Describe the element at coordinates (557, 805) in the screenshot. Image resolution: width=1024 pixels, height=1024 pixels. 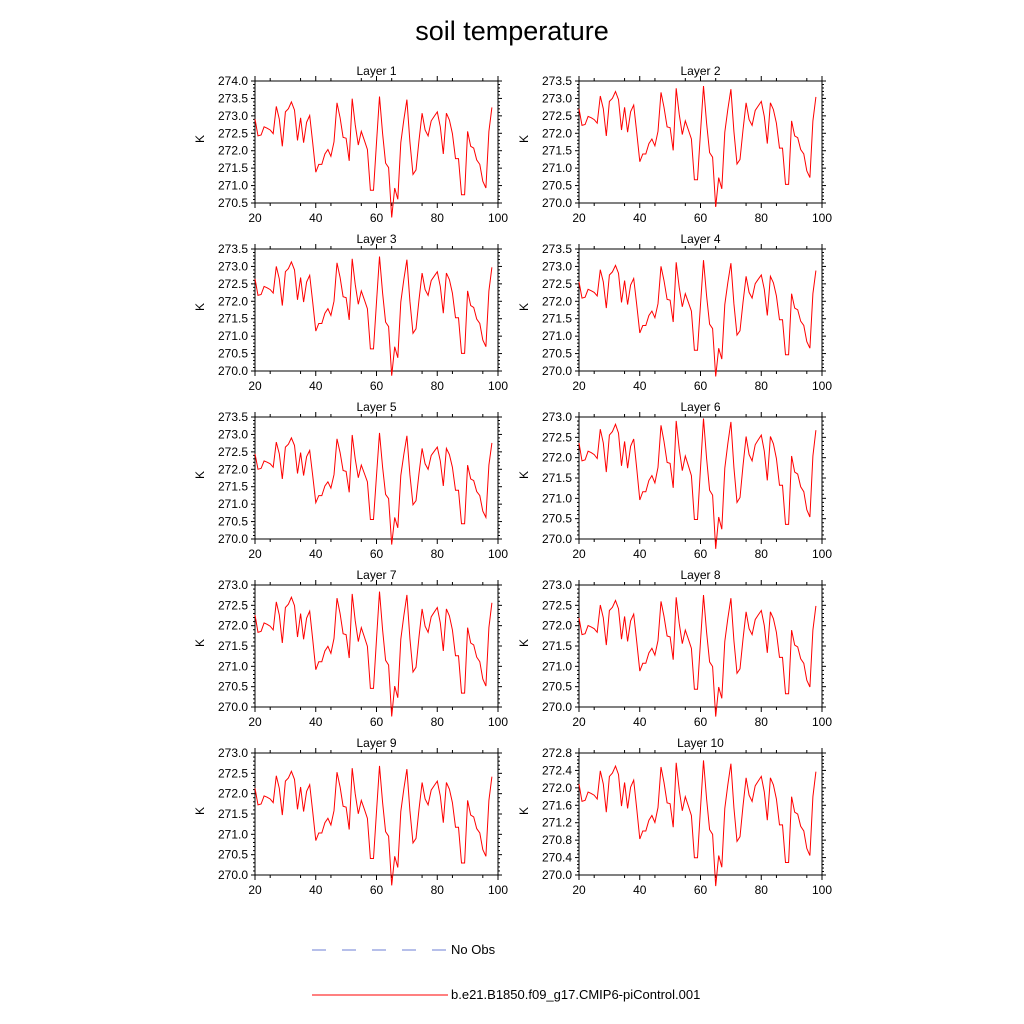
I see `y-tick-label: 271.6` at that location.